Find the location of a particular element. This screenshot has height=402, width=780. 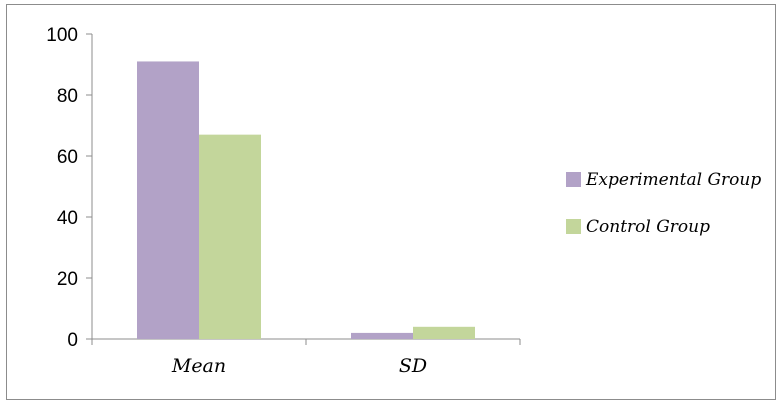

x-category-label: SD is located at coordinates (413, 366).